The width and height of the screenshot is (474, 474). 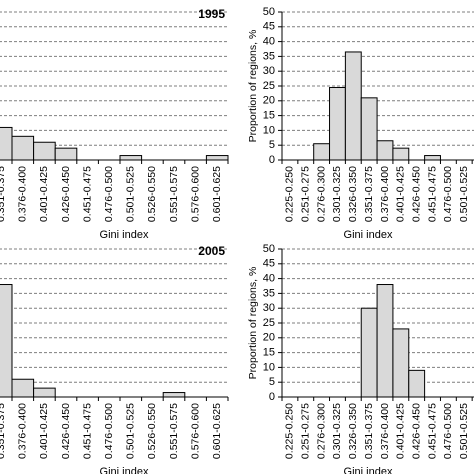 I want to click on x-tick-label: 0.576-0.600, so click(x=195, y=194).